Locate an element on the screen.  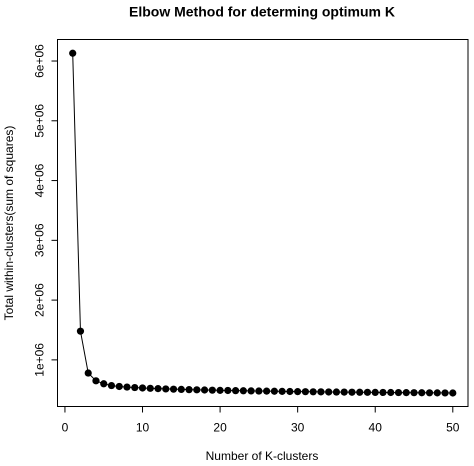
y-tick-label: 1e+06 is located at coordinates (40, 360).